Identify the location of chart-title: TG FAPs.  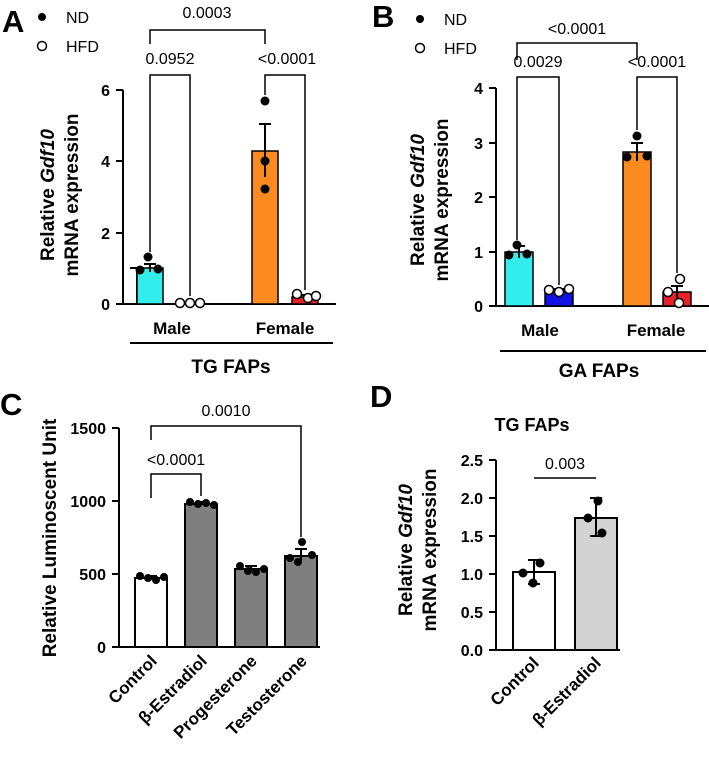
(531, 425).